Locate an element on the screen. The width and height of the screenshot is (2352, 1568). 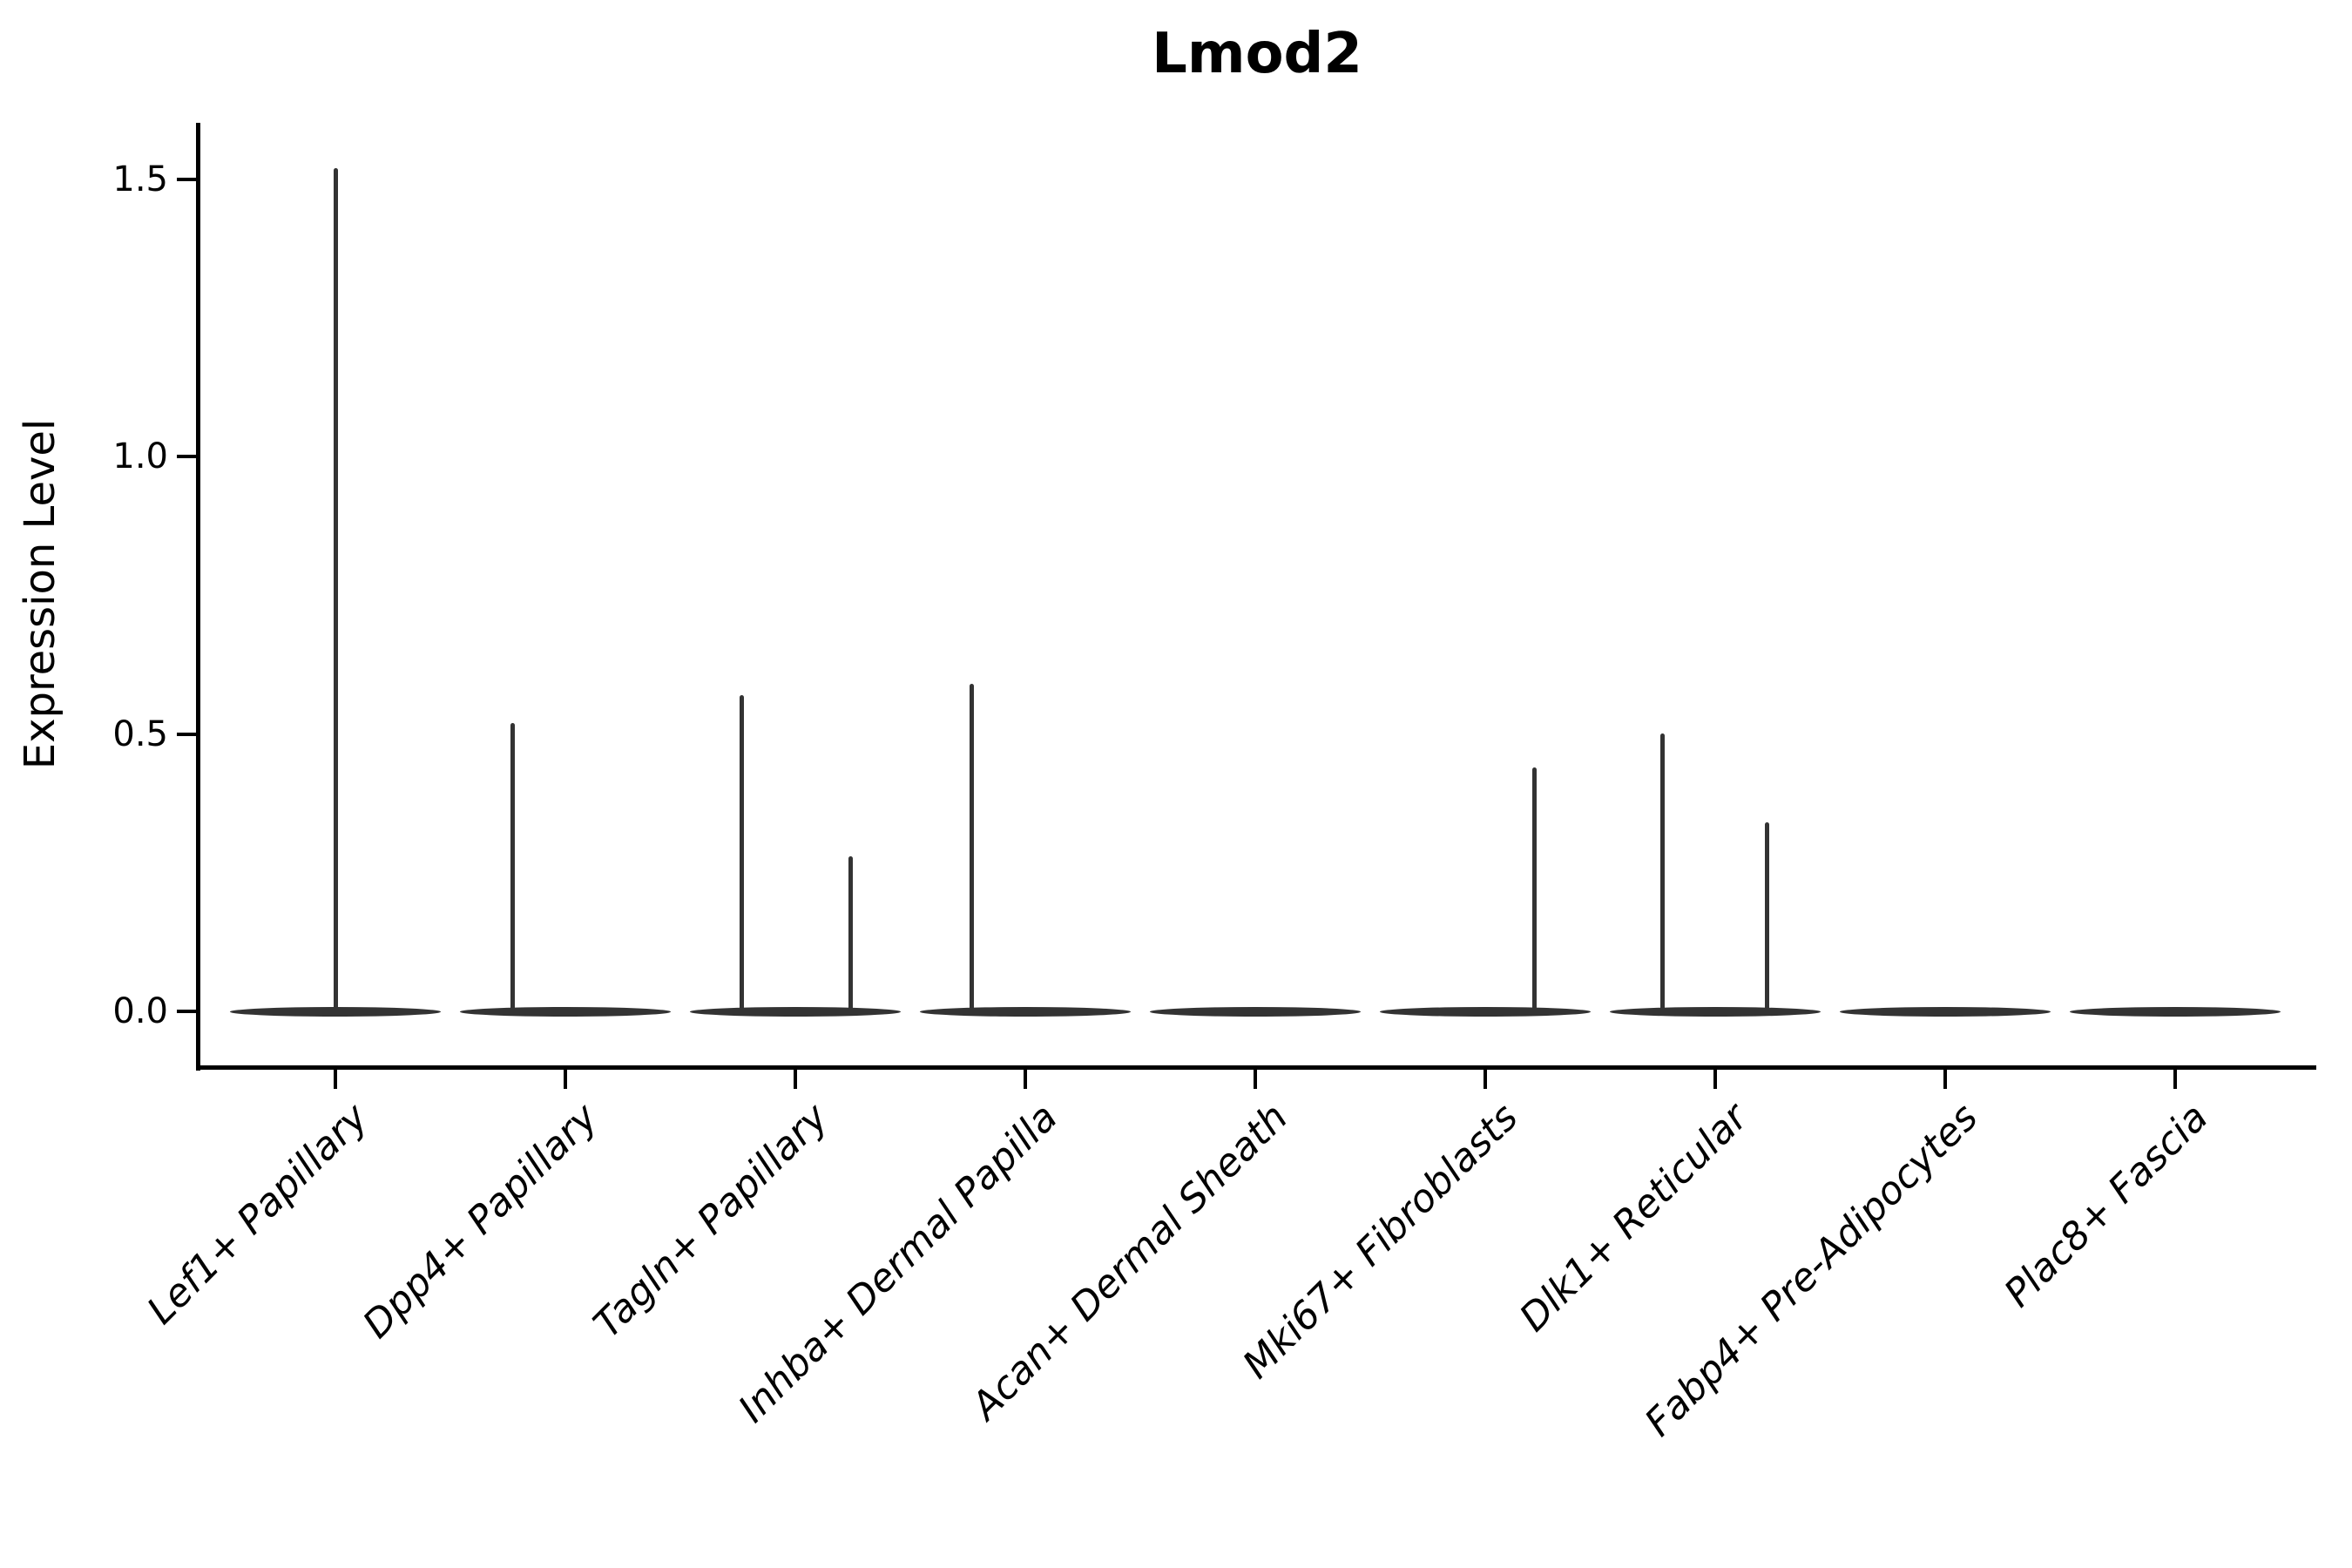
y-tick-label: 1.5 is located at coordinates (140, 179).